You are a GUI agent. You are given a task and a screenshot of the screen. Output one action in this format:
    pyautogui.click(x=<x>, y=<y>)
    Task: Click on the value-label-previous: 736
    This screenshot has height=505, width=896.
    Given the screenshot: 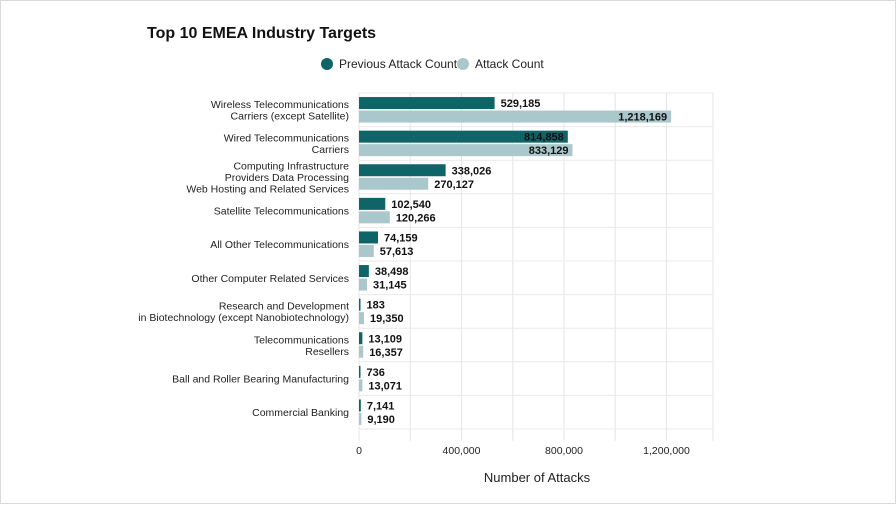 What is the action you would take?
    pyautogui.click(x=376, y=373)
    